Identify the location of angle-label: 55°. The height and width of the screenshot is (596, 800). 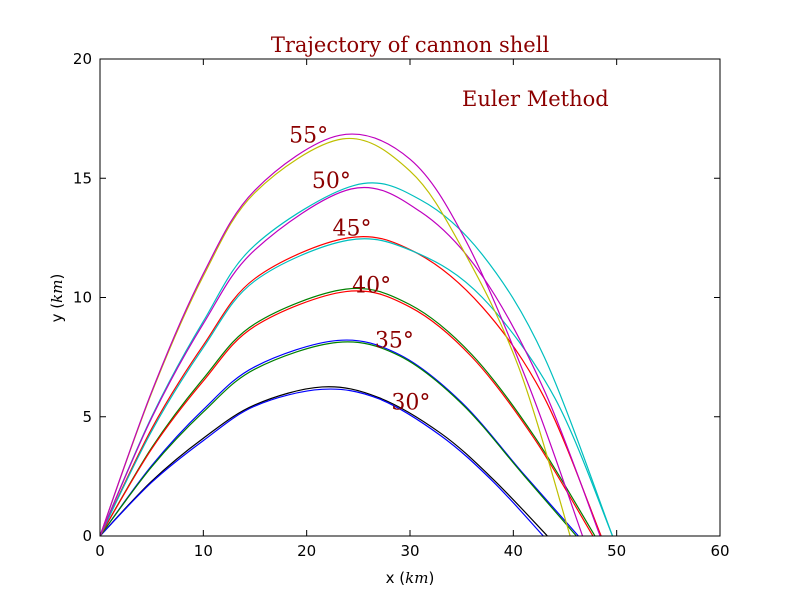
(308, 135).